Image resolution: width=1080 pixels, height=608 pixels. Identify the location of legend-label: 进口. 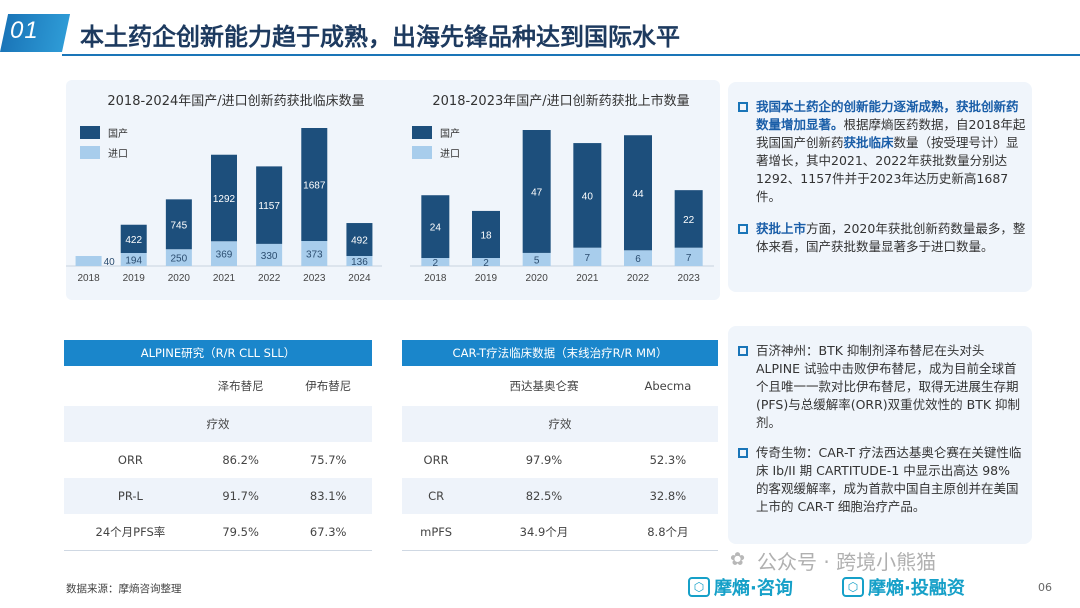
(118, 154).